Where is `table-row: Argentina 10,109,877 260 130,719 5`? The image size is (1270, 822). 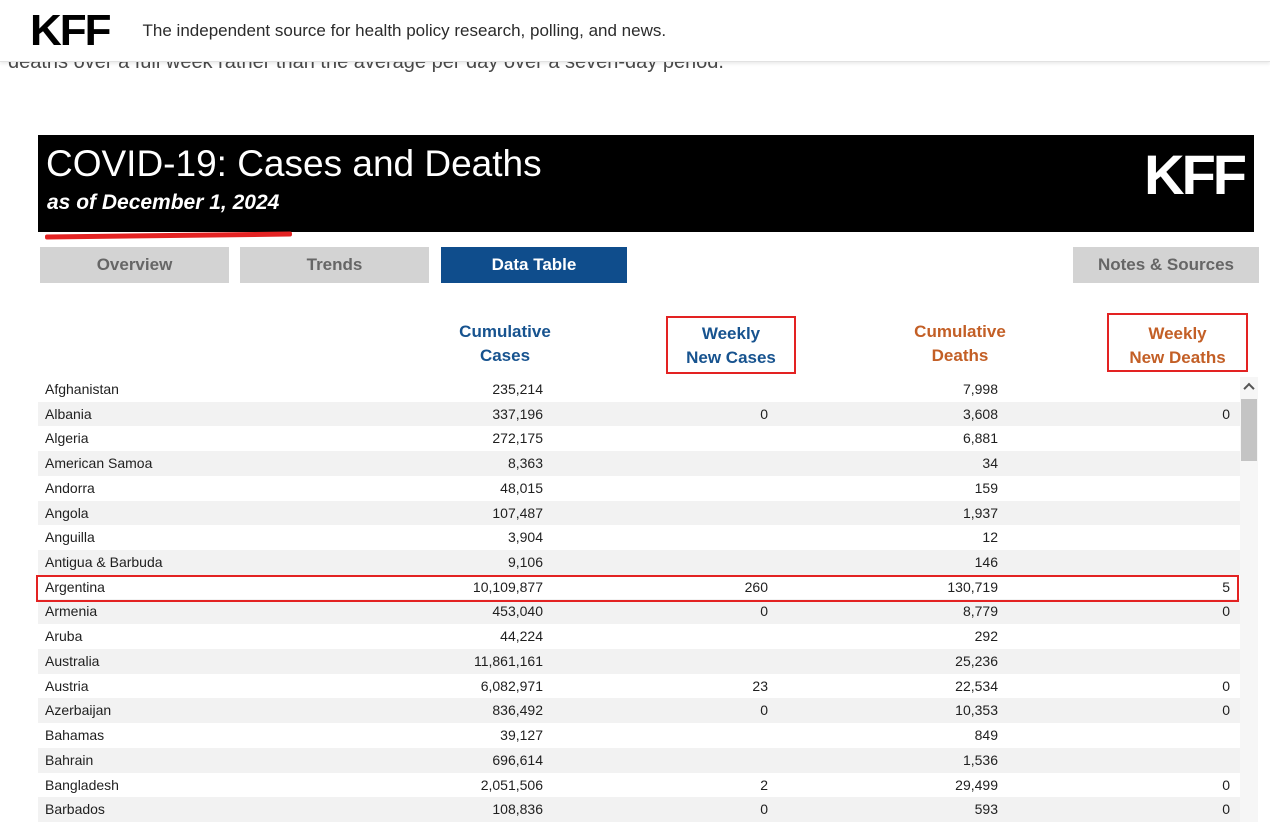
table-row: Argentina 10,109,877 260 130,719 5 is located at coordinates (639, 587).